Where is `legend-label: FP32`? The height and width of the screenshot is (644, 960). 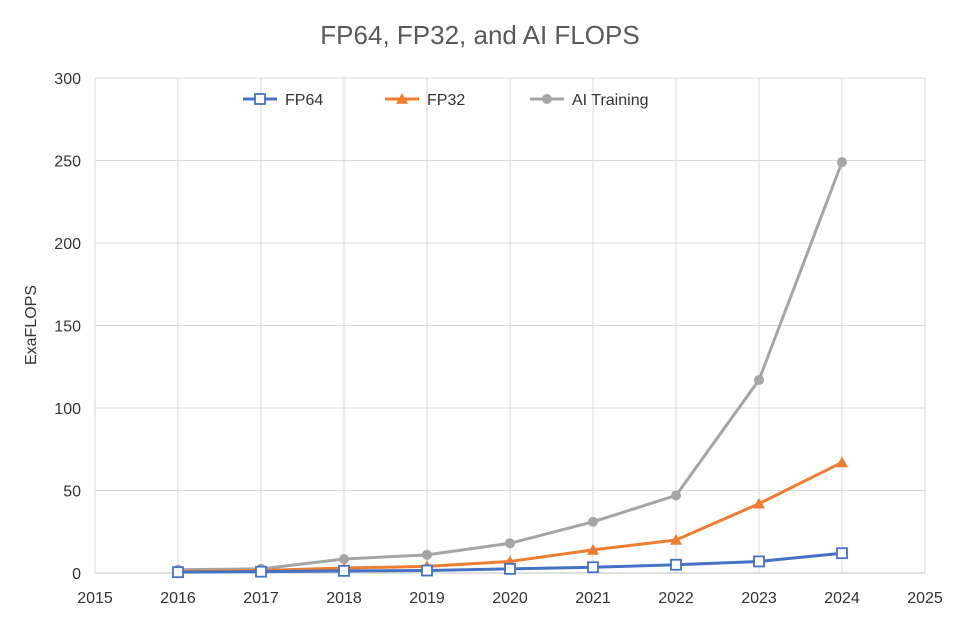
legend-label: FP32 is located at coordinates (446, 100).